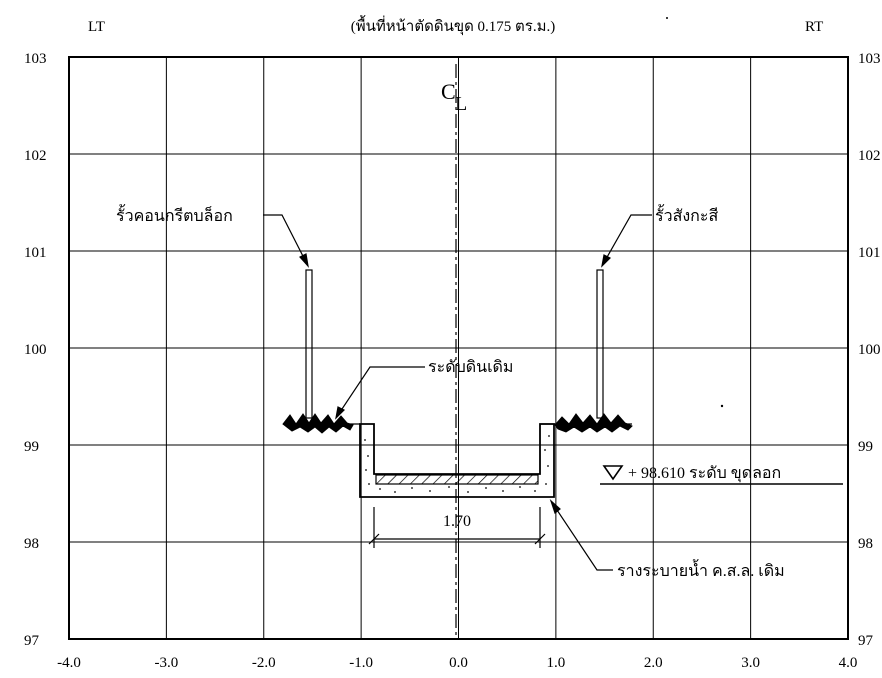 The height and width of the screenshot is (678, 882). What do you see at coordinates (869, 253) in the screenshot?
I see `y-right-tick-label: 101` at bounding box center [869, 253].